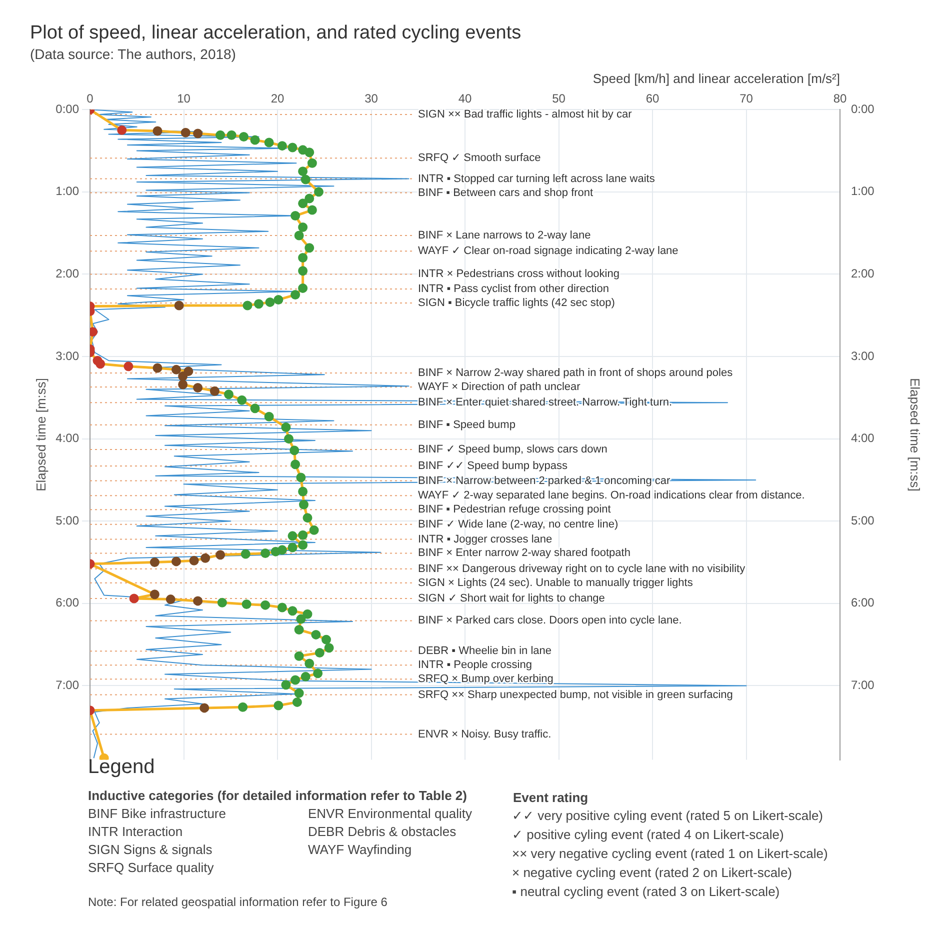 This screenshot has height=930, width=926. What do you see at coordinates (390, 813) in the screenshot?
I see `text: ENVR Environmental quality` at bounding box center [390, 813].